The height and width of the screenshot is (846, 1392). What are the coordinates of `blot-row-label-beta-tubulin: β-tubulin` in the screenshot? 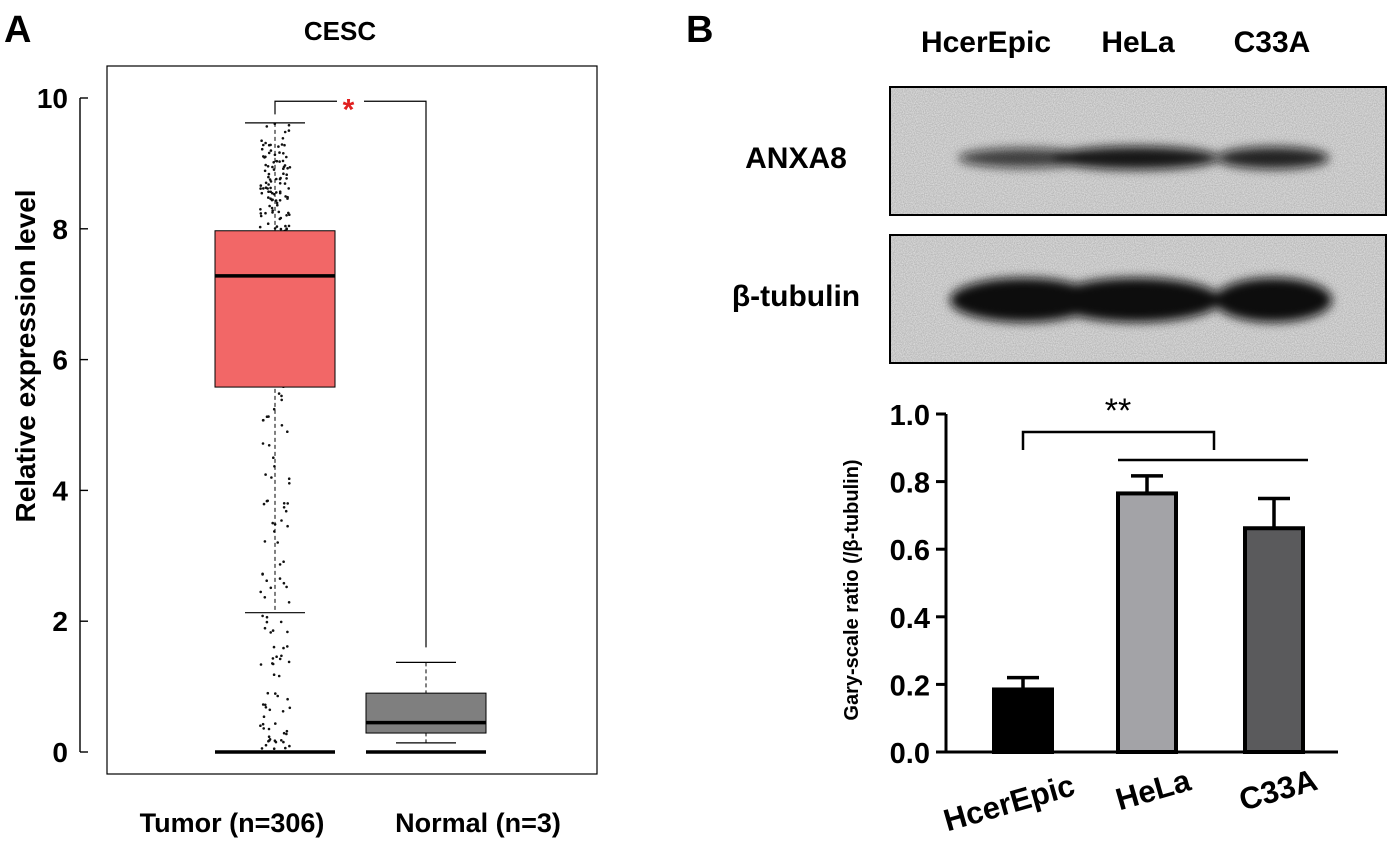 It's located at (796, 296).